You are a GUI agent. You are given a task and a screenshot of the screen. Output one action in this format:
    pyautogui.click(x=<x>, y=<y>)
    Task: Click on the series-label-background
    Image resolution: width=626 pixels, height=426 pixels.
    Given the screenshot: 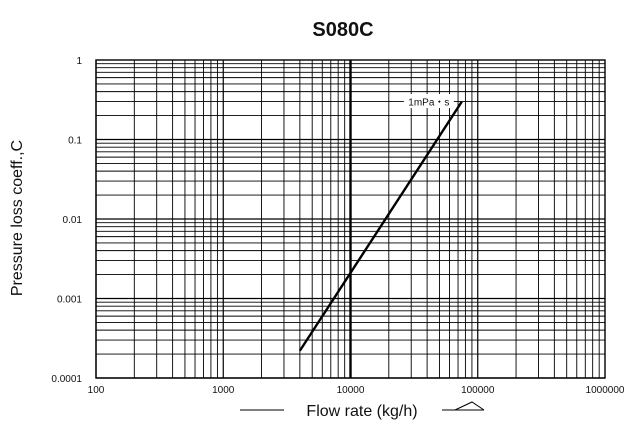 What is the action you would take?
    pyautogui.click(x=428, y=101)
    